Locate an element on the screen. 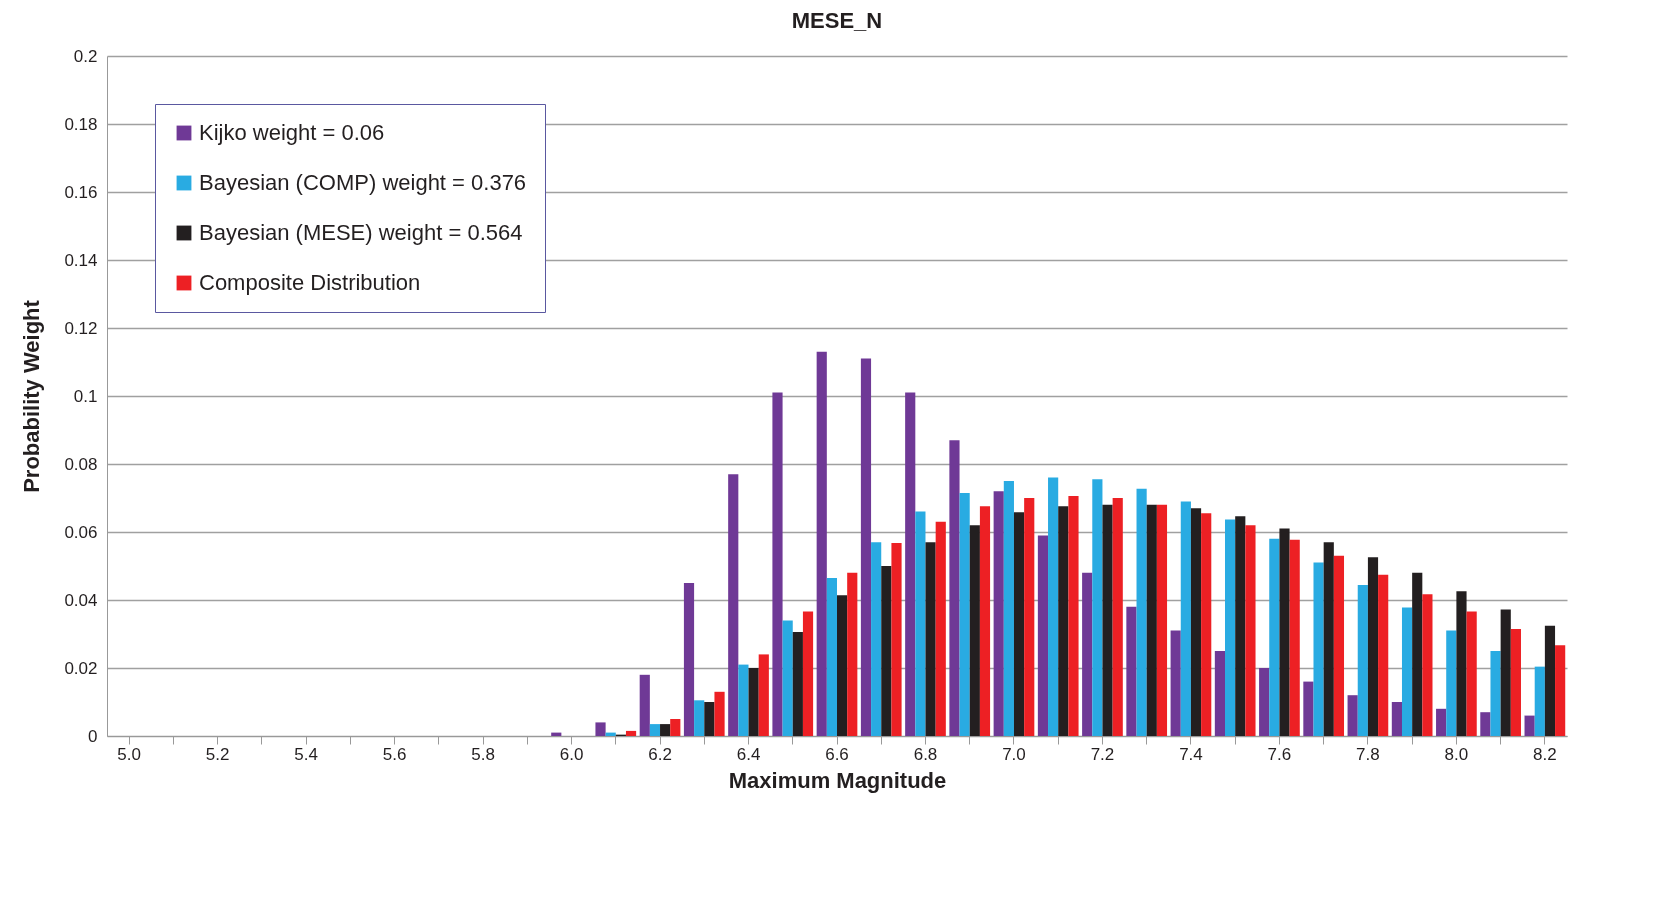 Image resolution: width=1673 pixels, height=904 pixels. x-tick-label: 7.8 is located at coordinates (1368, 754).